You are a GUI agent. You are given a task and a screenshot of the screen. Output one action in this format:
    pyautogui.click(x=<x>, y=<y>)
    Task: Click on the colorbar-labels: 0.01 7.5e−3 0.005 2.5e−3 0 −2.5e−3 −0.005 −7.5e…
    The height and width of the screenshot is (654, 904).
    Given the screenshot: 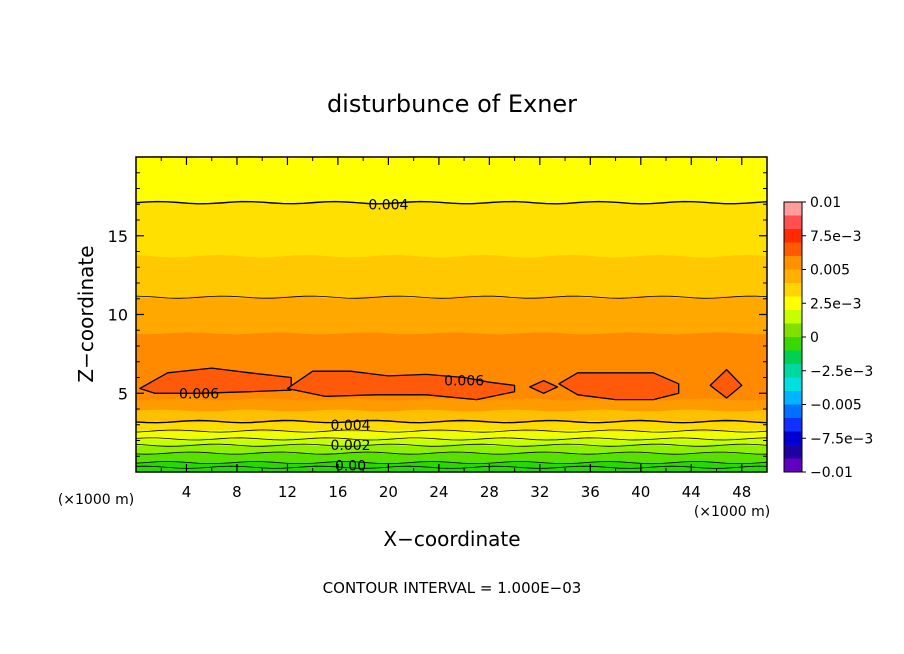 What is the action you would take?
    pyautogui.click(x=837, y=338)
    